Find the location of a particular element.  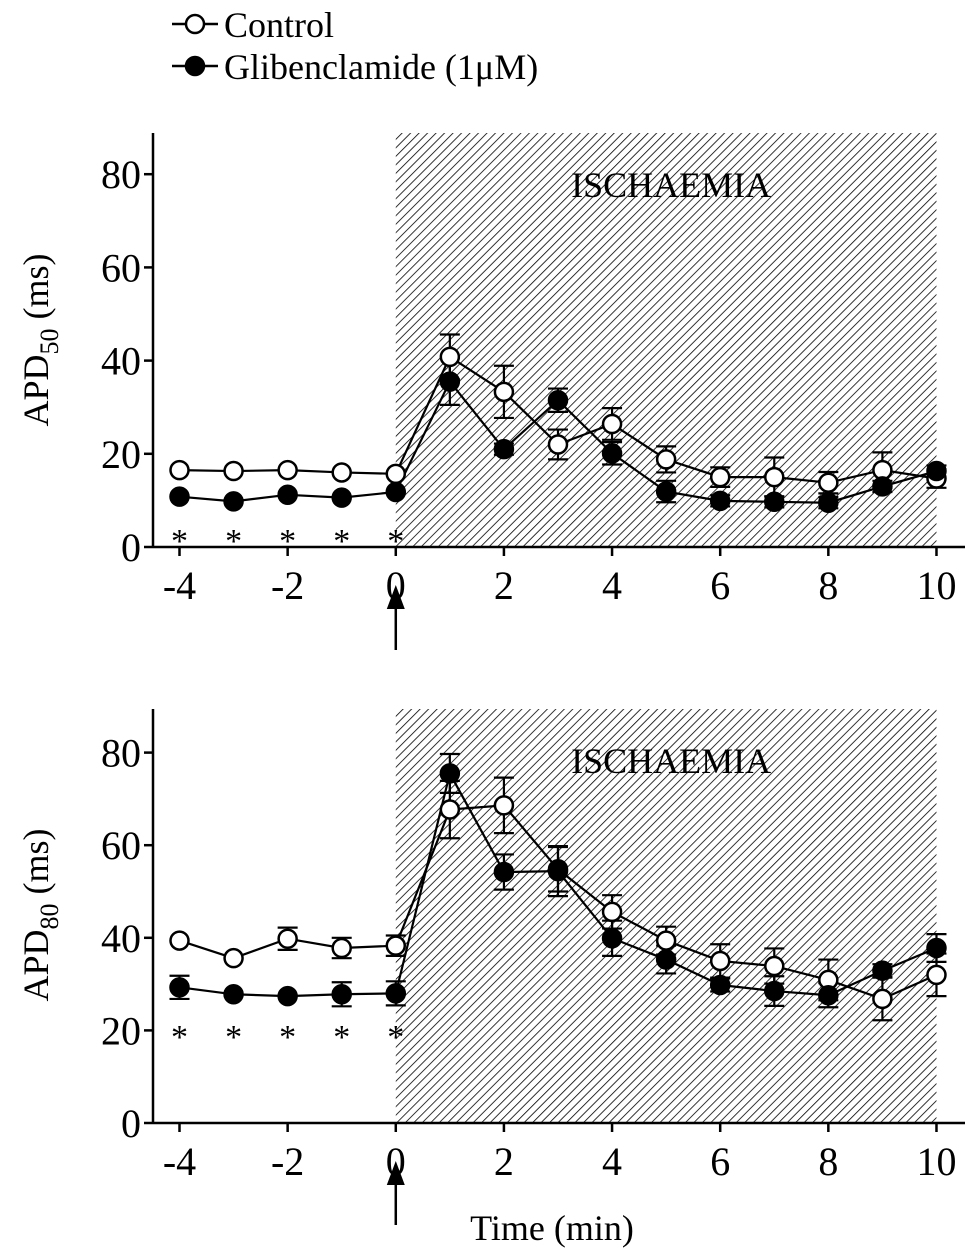

y-axis-label-subscript: 80 is located at coordinates (49, 916).